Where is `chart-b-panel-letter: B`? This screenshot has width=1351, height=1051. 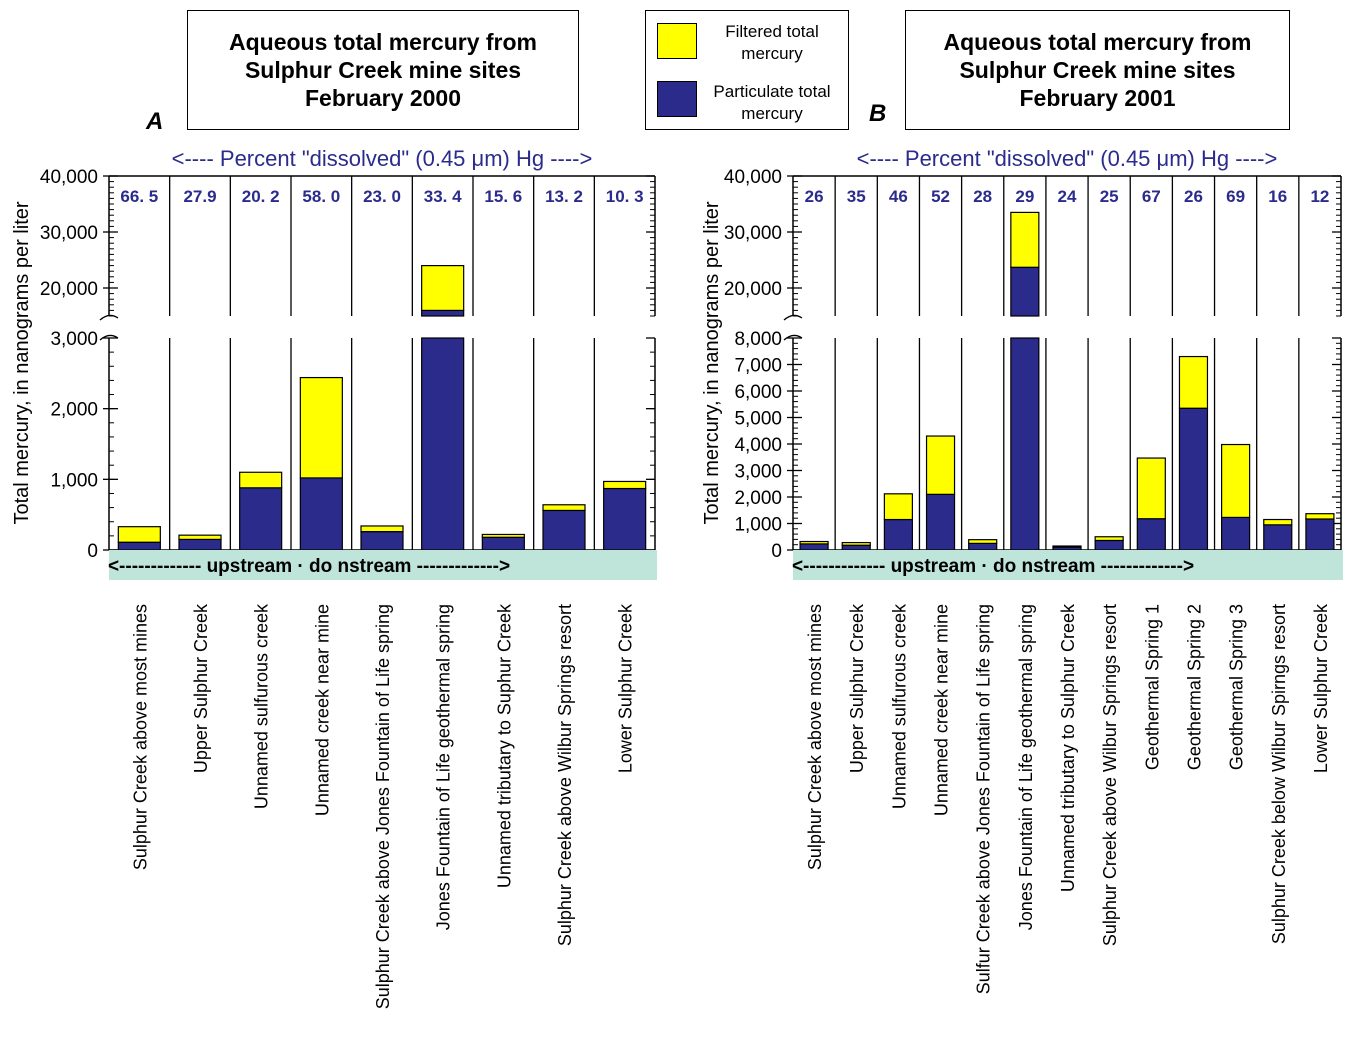
chart-b-panel-letter: B is located at coordinates (878, 113).